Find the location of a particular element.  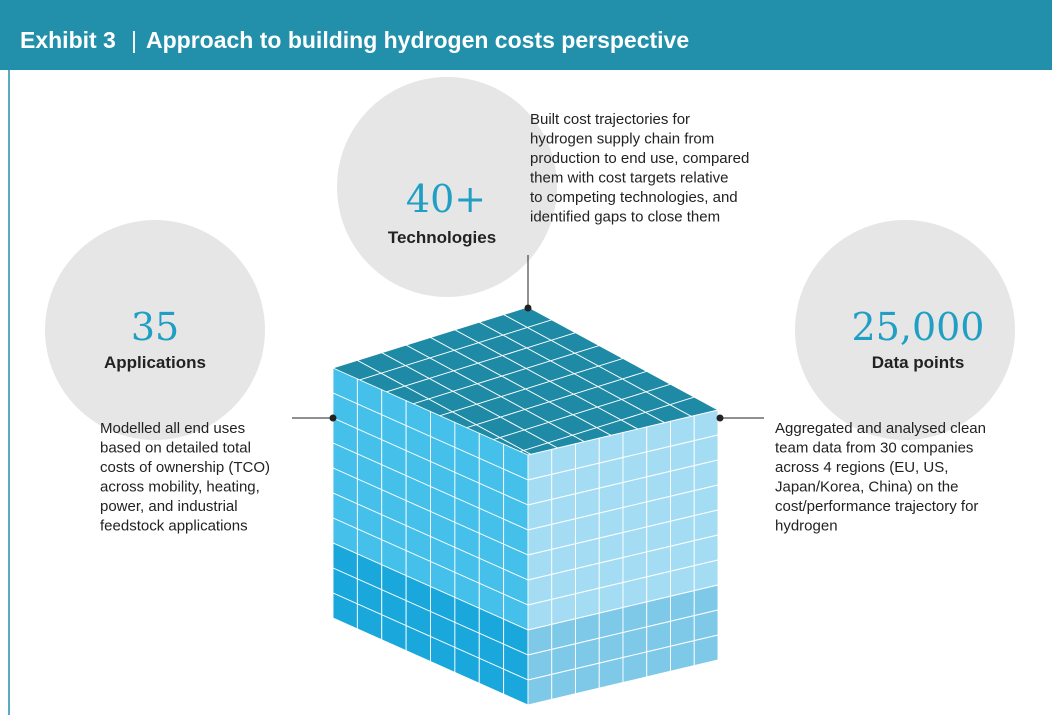

stat-label: Data points is located at coordinates (918, 362).